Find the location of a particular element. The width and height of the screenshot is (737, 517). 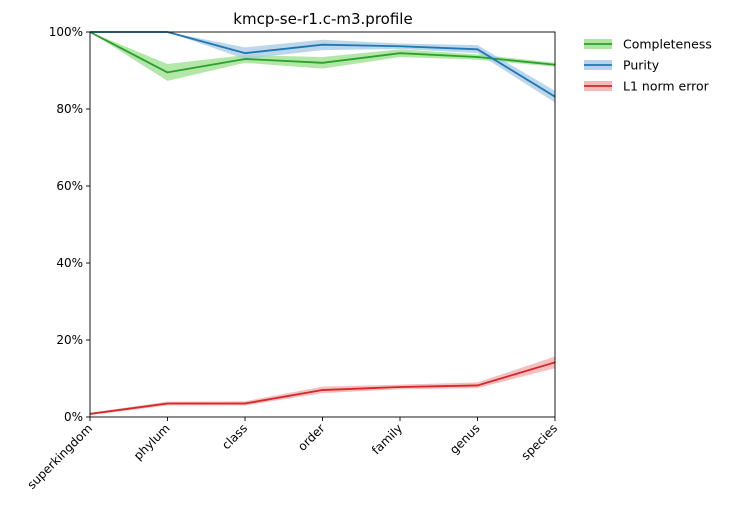

legend-label: L1 norm error is located at coordinates (666, 86).